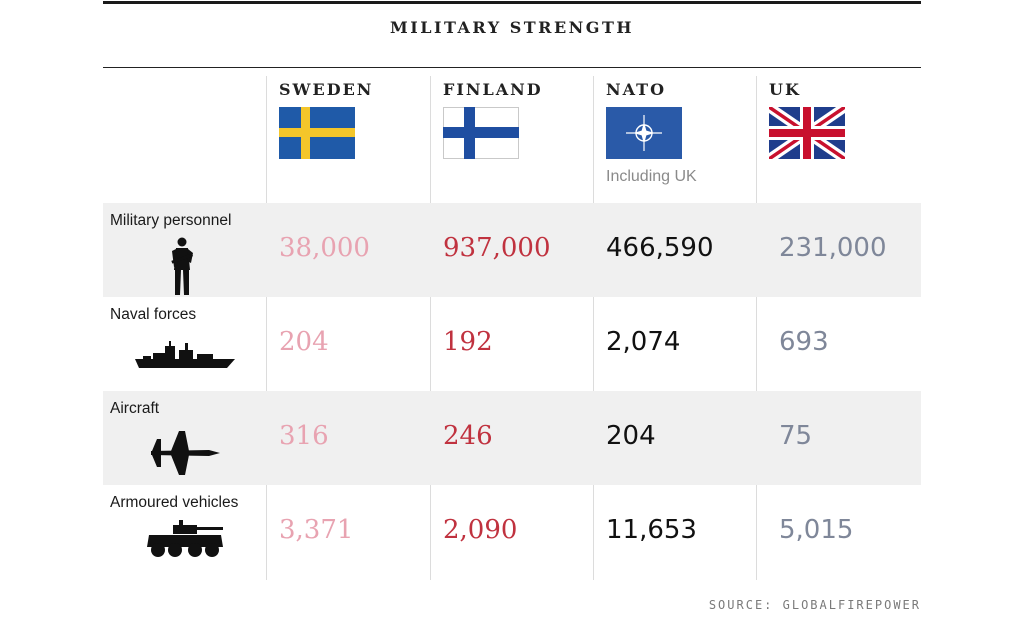  Describe the element at coordinates (186, 539) in the screenshot. I see `armoured-vehicle-icon` at that location.